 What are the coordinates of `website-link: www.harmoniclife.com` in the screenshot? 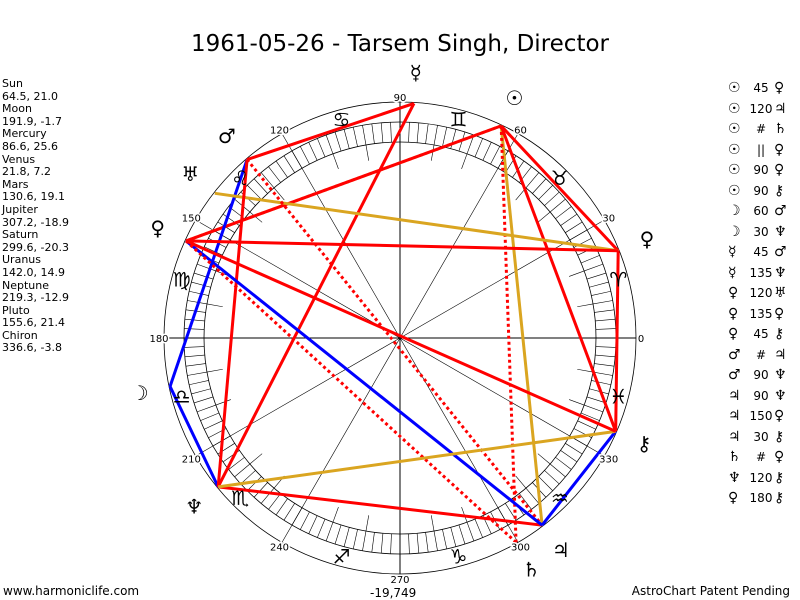 It's located at (71, 591).